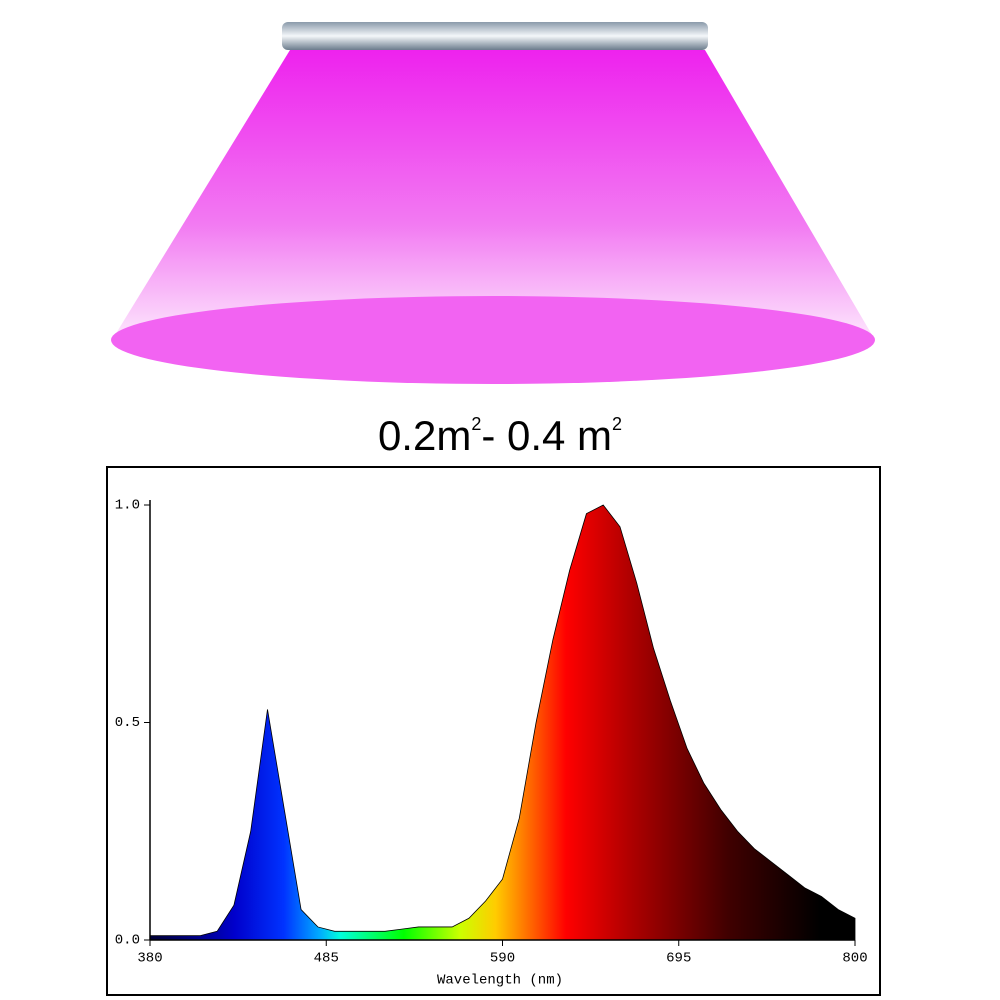 The height and width of the screenshot is (1000, 1000). What do you see at coordinates (127, 941) in the screenshot?
I see `y-tick-label: 0.0` at bounding box center [127, 941].